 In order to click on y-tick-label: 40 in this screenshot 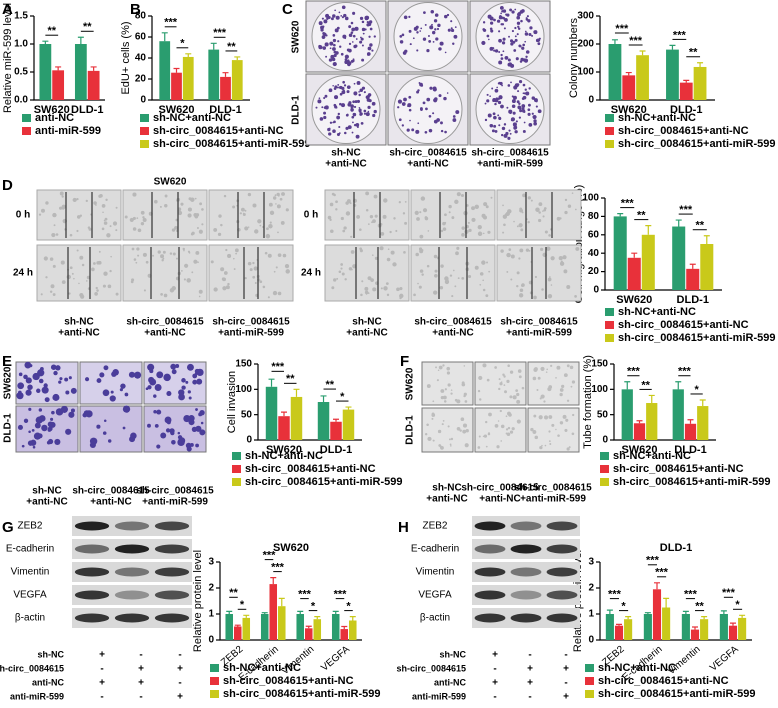, I will do `click(594, 253)`.